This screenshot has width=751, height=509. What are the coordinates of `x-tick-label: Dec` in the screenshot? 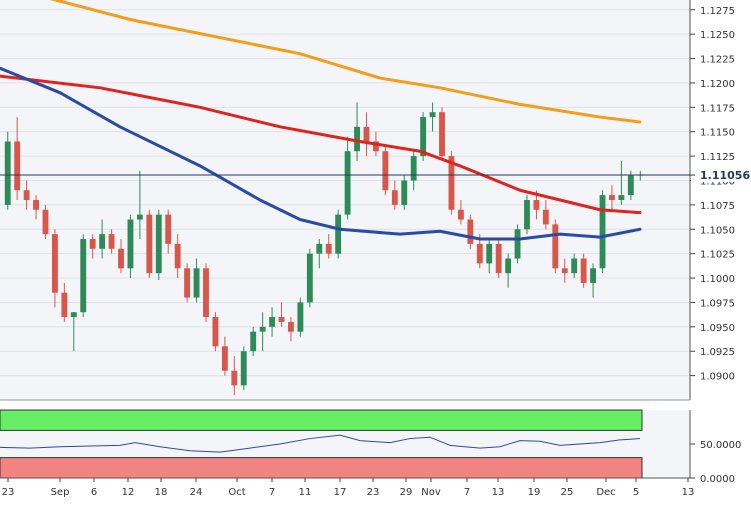 It's located at (605, 492).